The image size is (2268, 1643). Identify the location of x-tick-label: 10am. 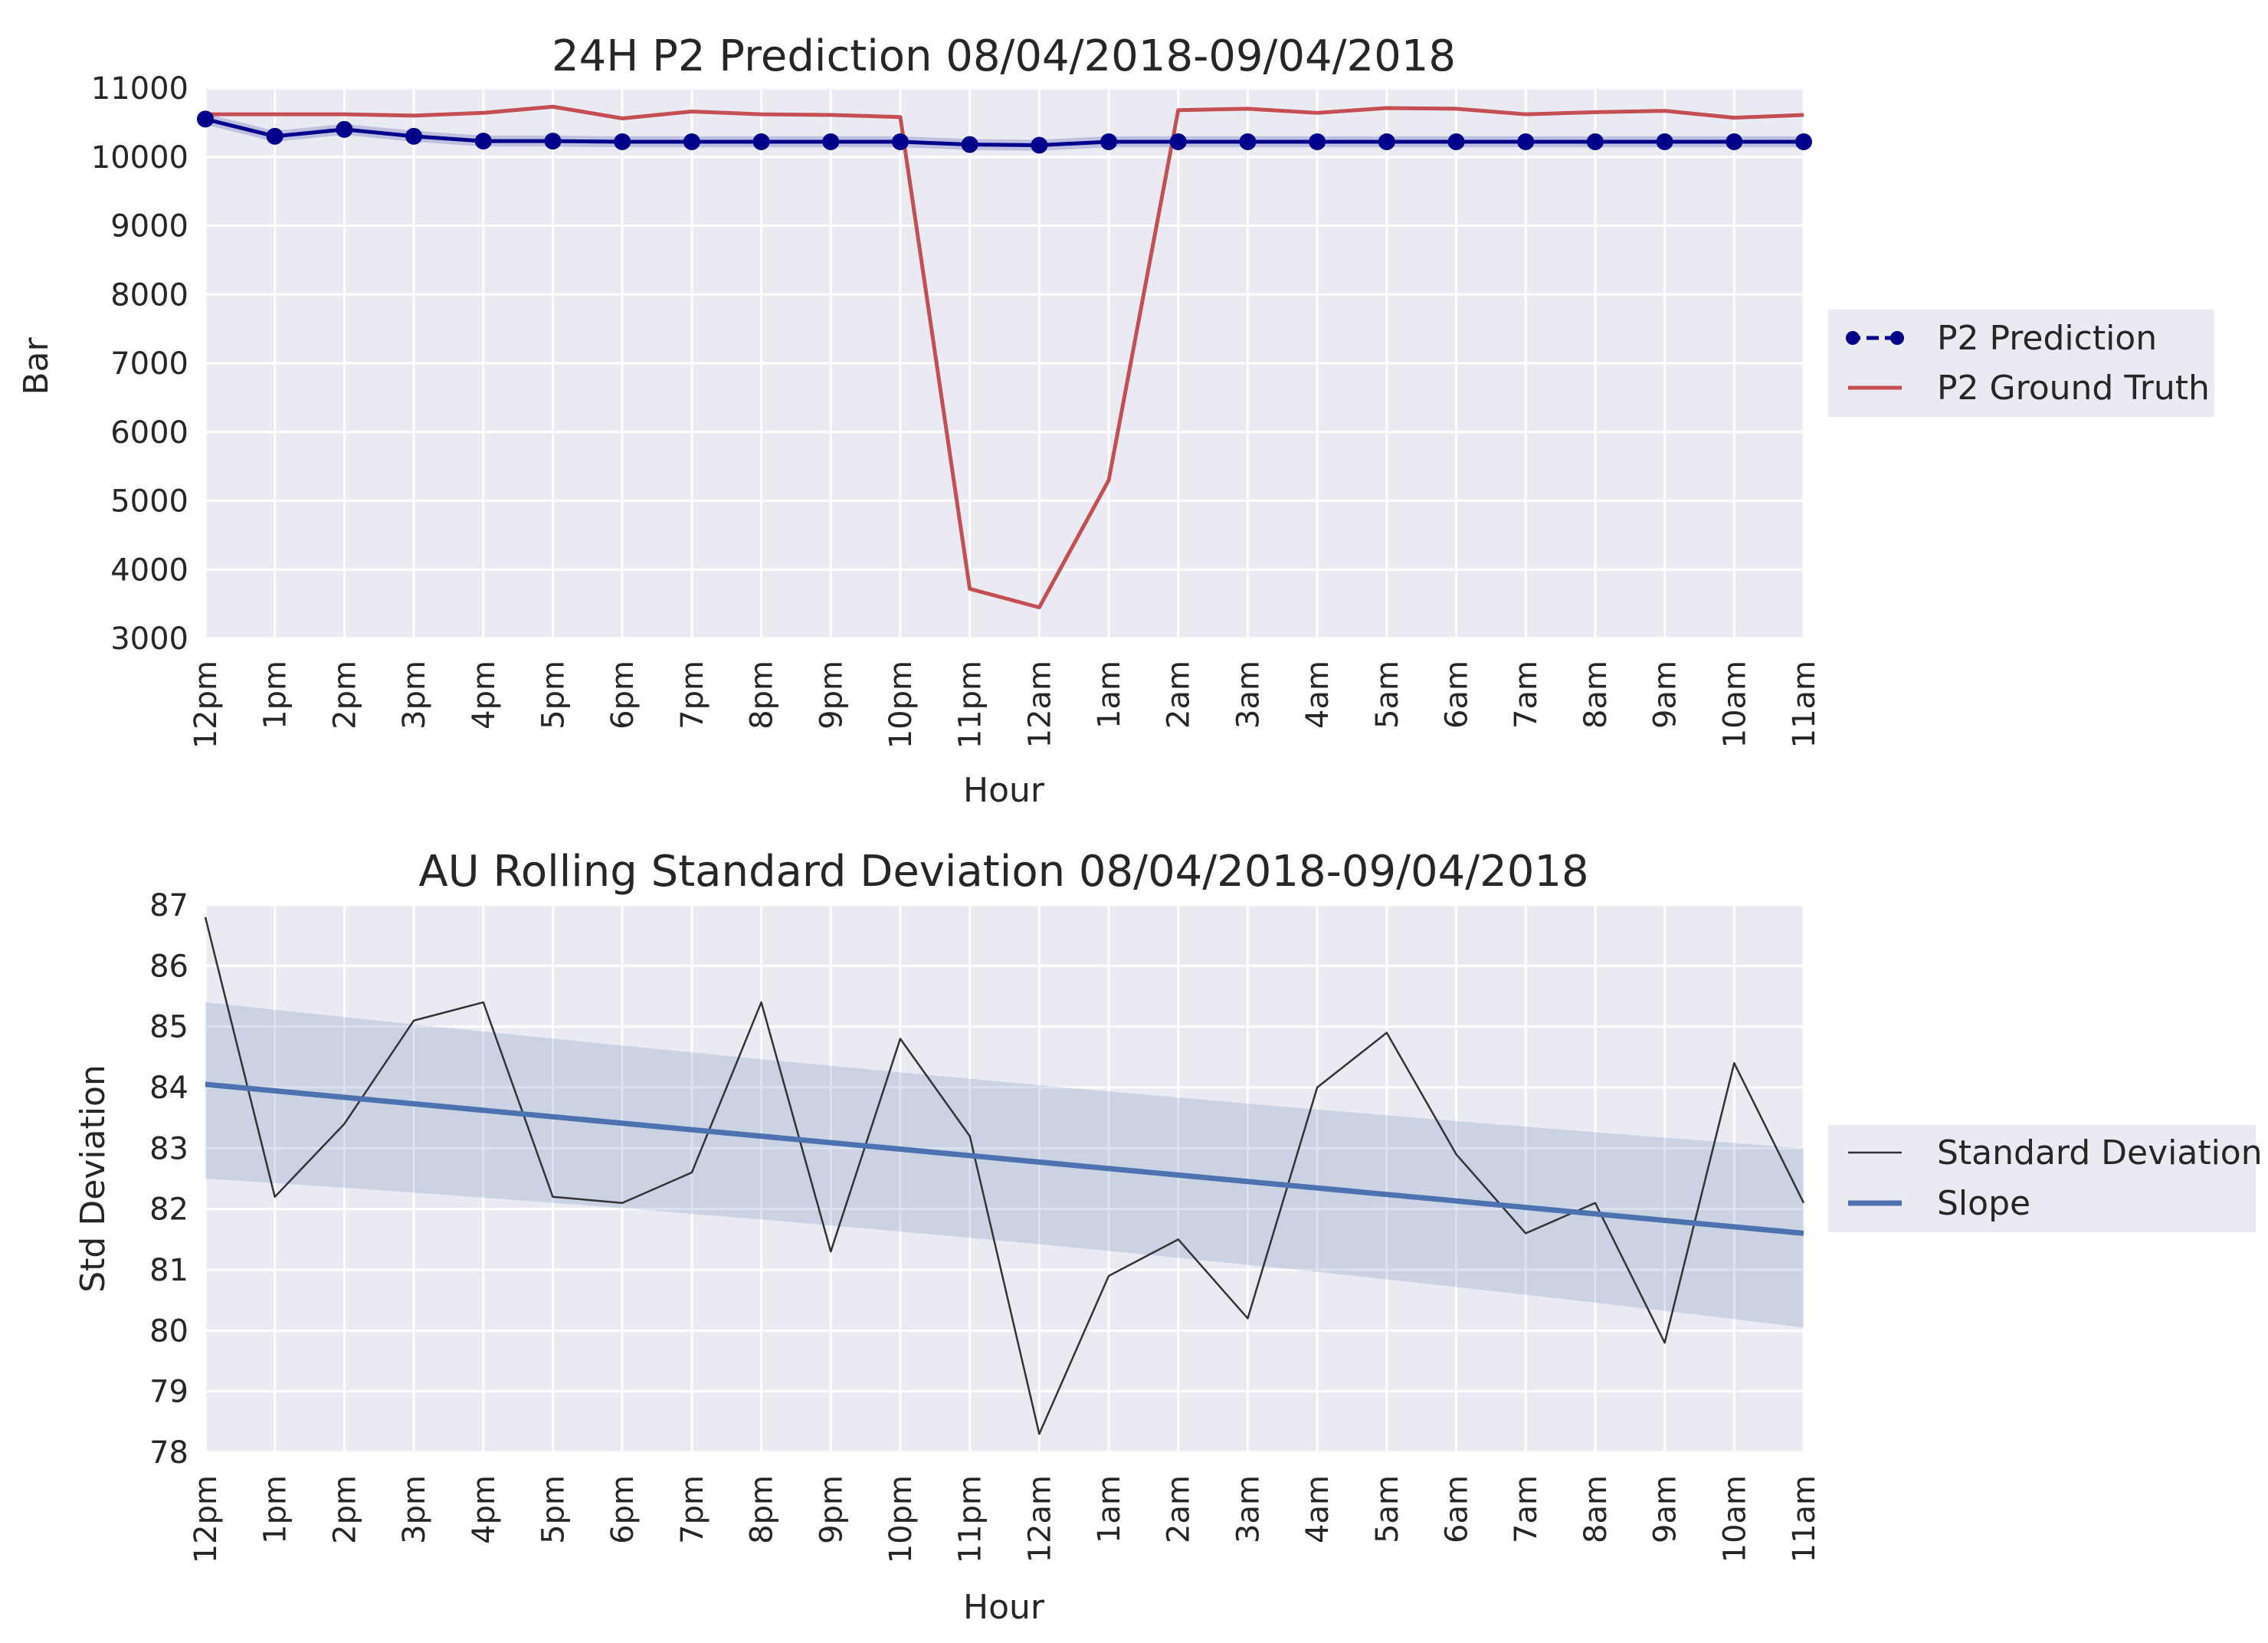
(1734, 1519).